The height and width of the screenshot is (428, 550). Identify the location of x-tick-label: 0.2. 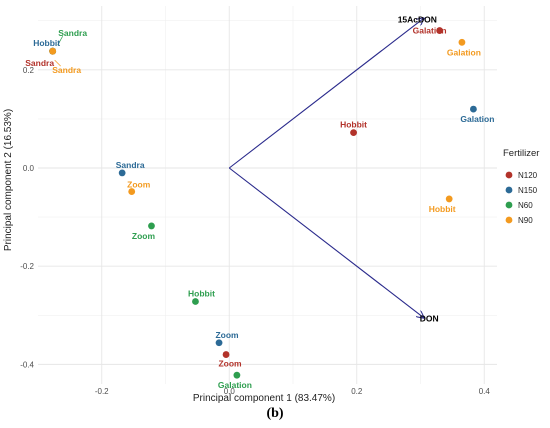
(357, 391).